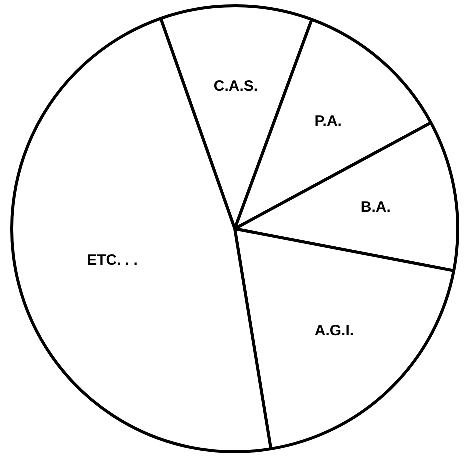 The image size is (469, 457). What do you see at coordinates (112, 260) in the screenshot?
I see `slice-label: ETC. . .` at bounding box center [112, 260].